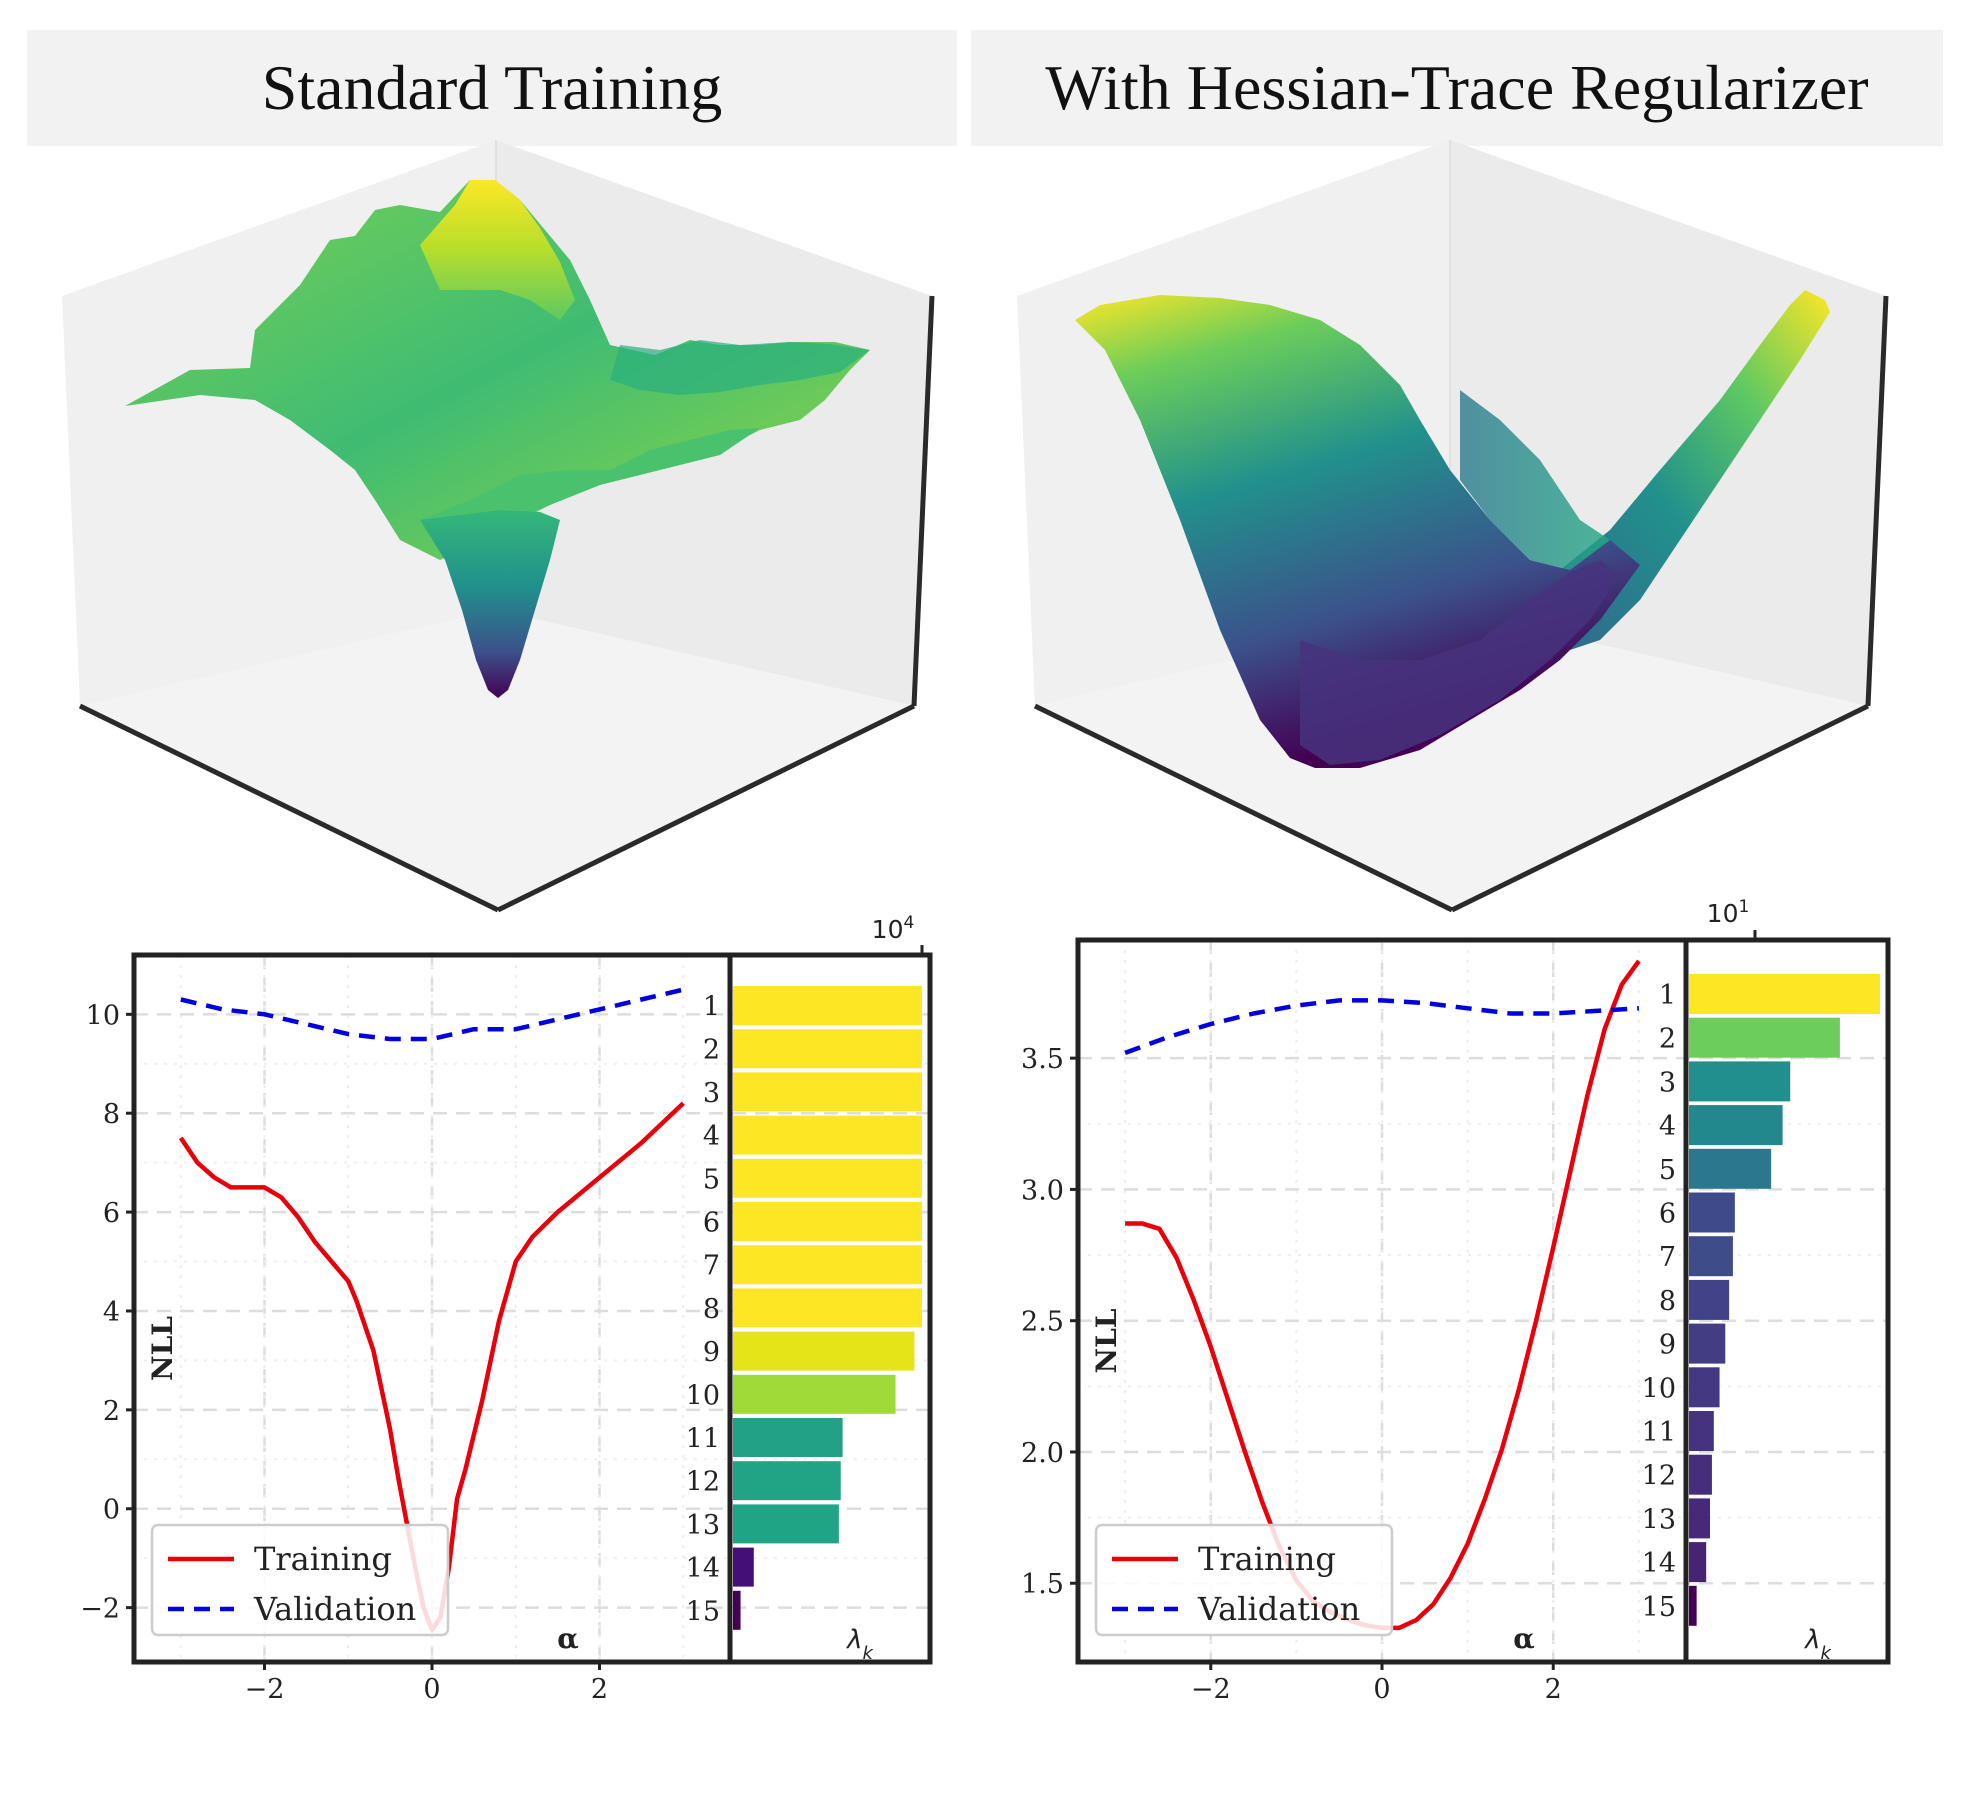 Image resolution: width=1968 pixels, height=1796 pixels. Describe the element at coordinates (893, 928) in the screenshot. I see `bar-scale-label: 104` at that location.